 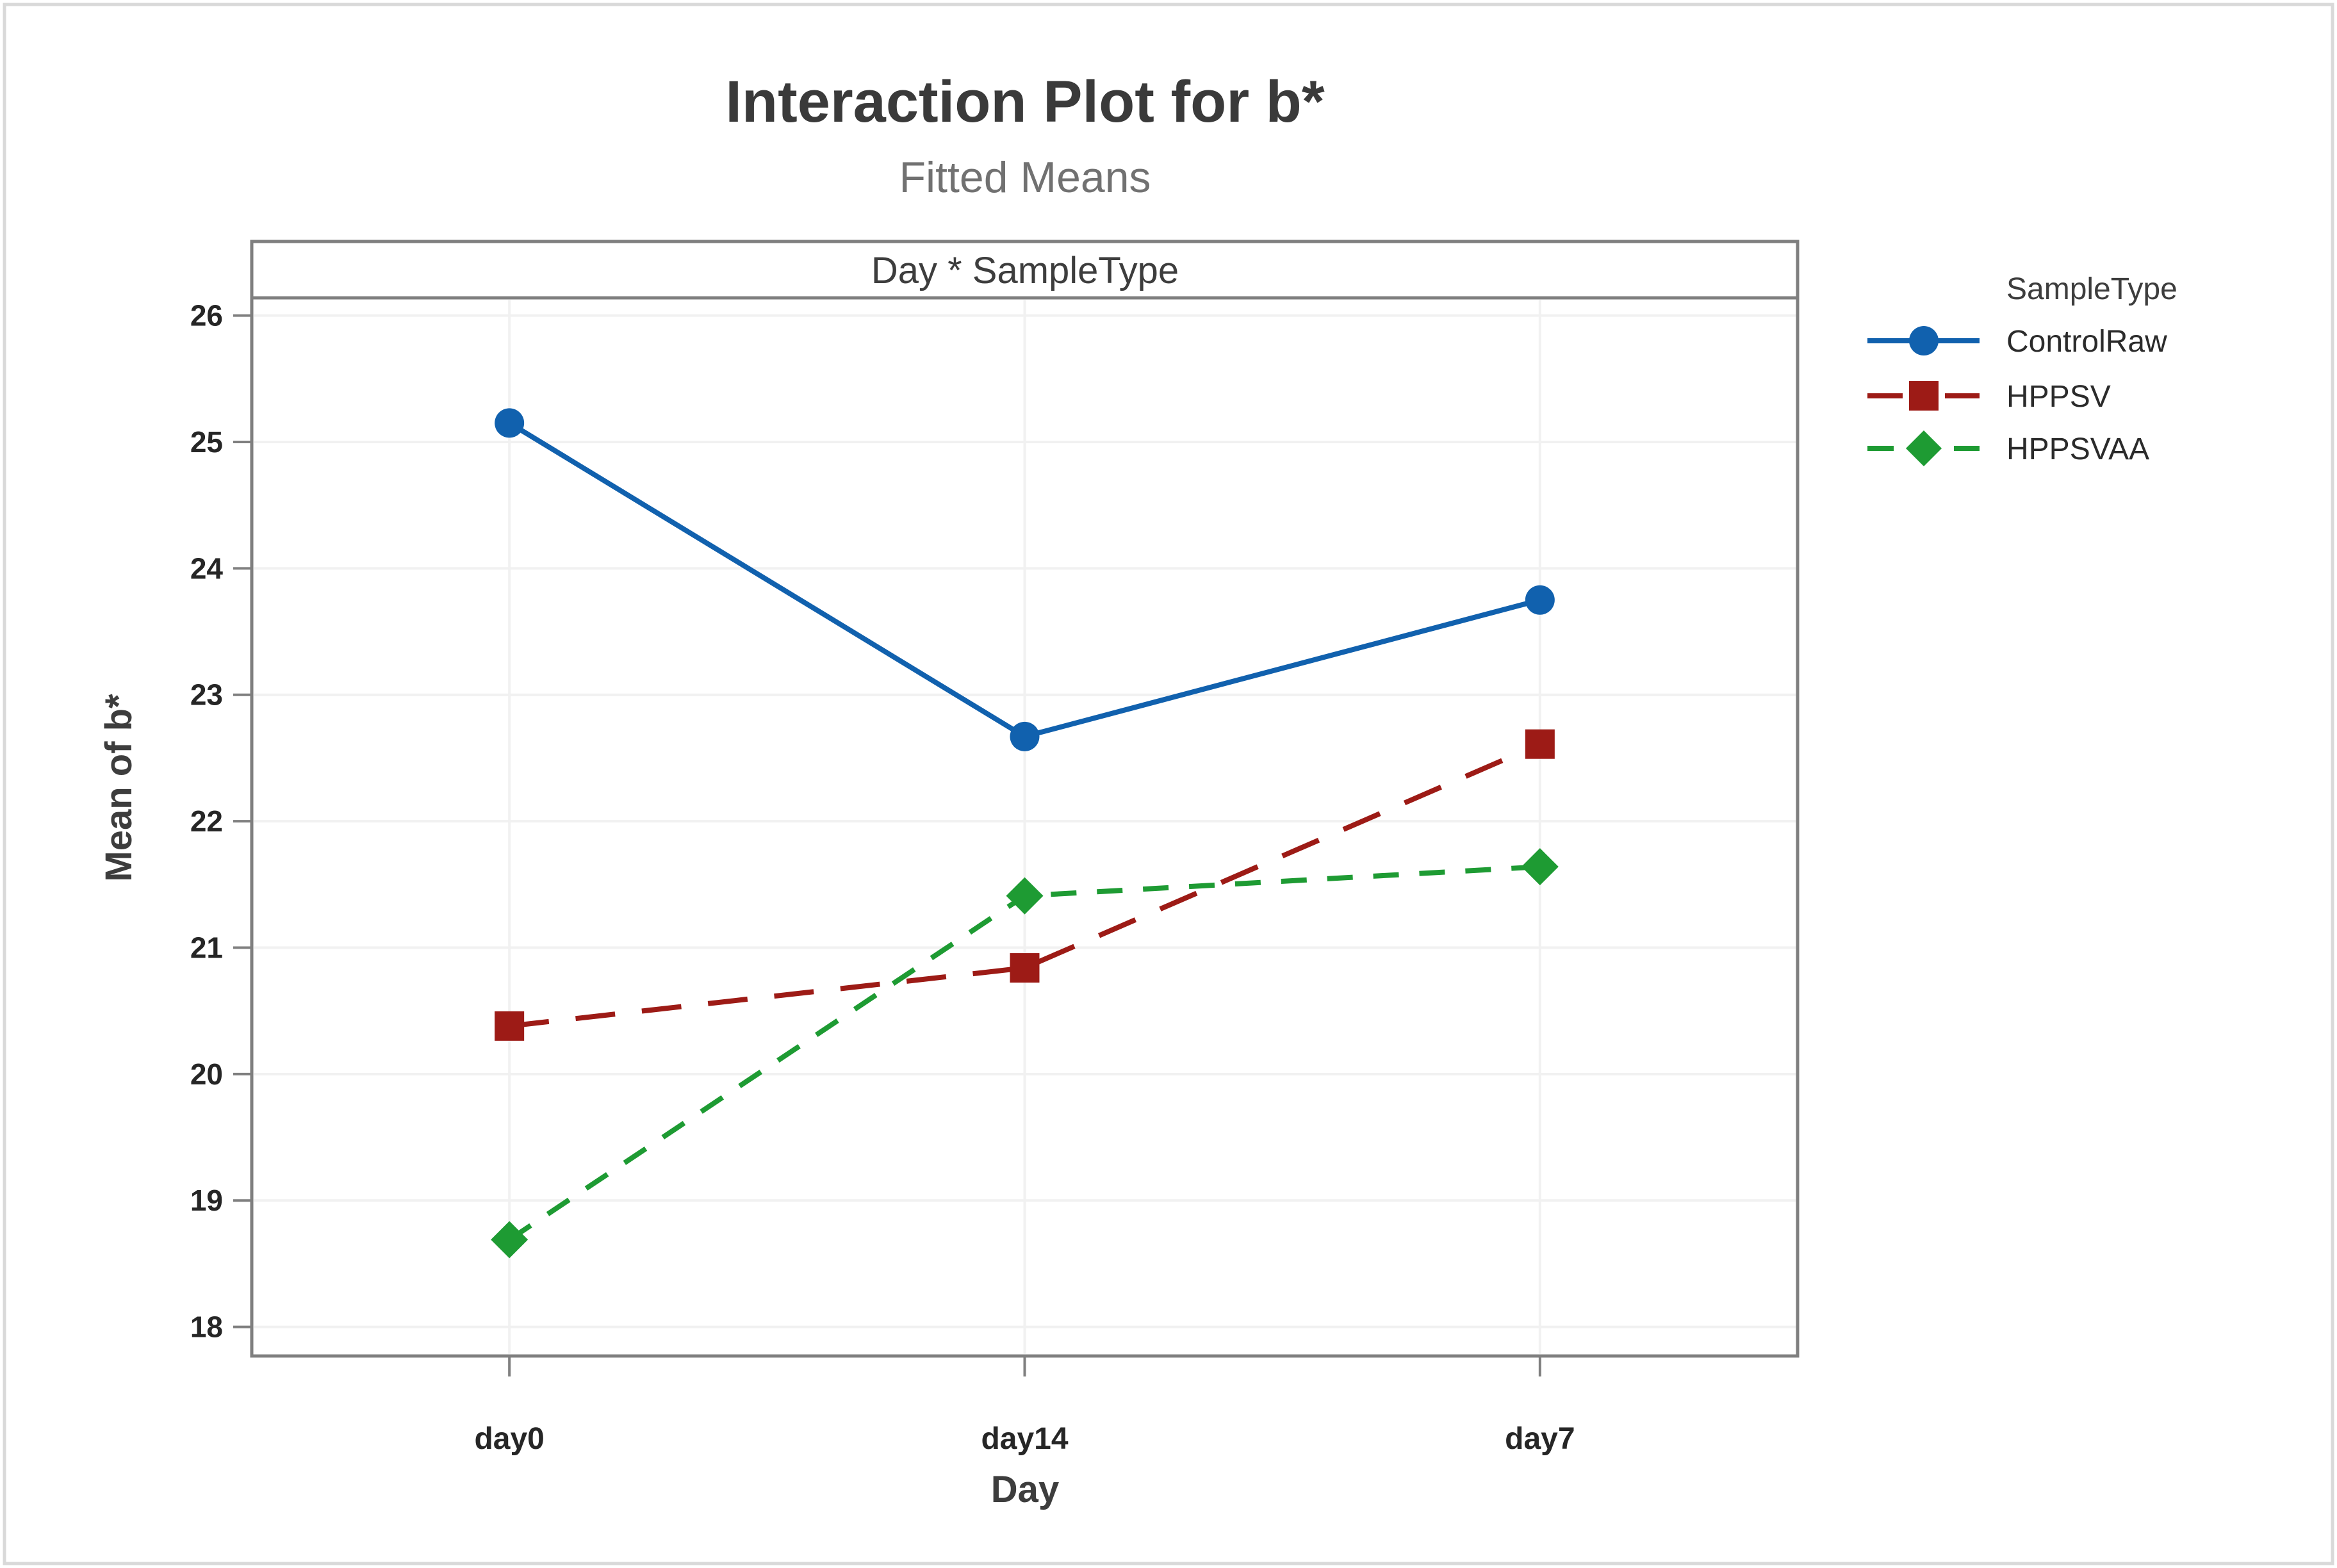 I want to click on series-line-hppsv, so click(x=1025, y=885).